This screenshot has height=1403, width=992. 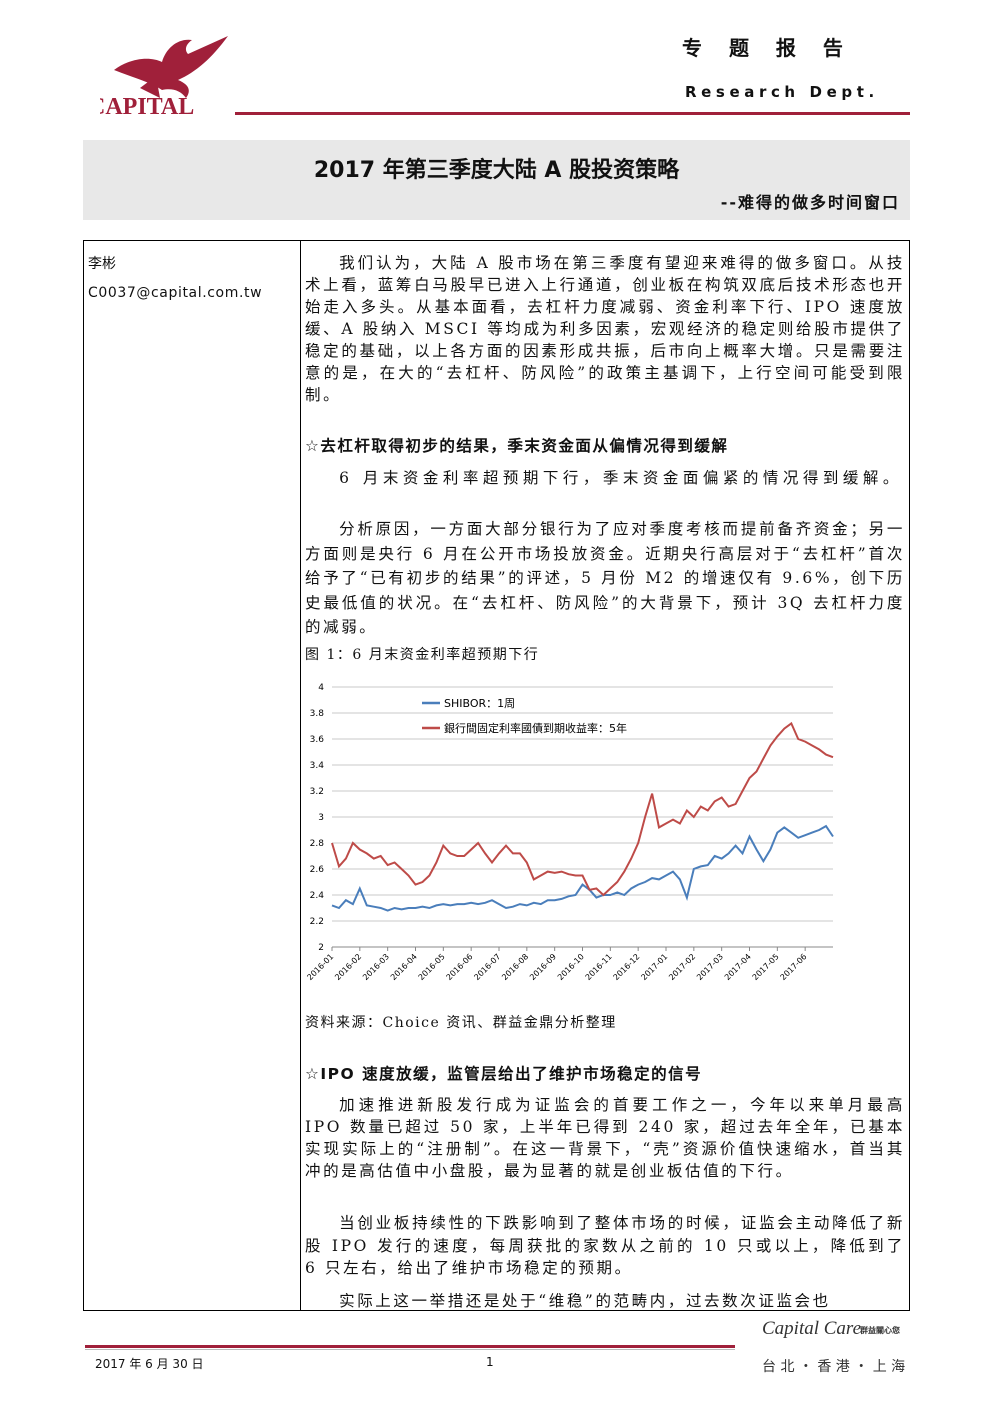 I want to click on y-tick-label: 2.6, so click(x=317, y=870).